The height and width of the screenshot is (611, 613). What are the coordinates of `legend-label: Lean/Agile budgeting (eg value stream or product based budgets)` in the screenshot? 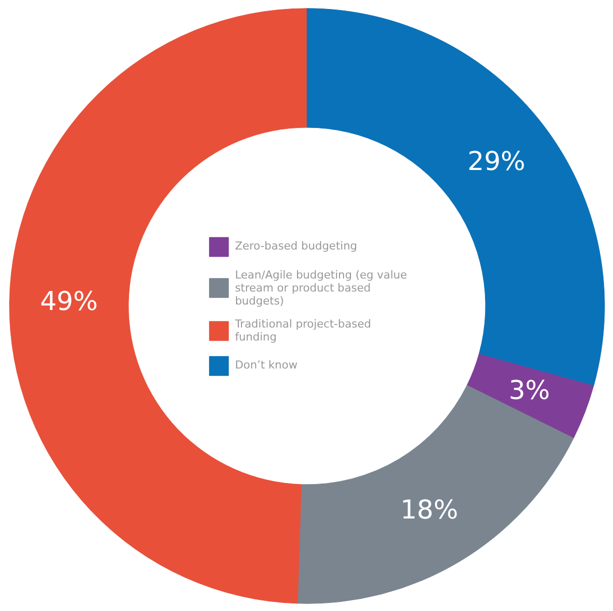 It's located at (321, 287).